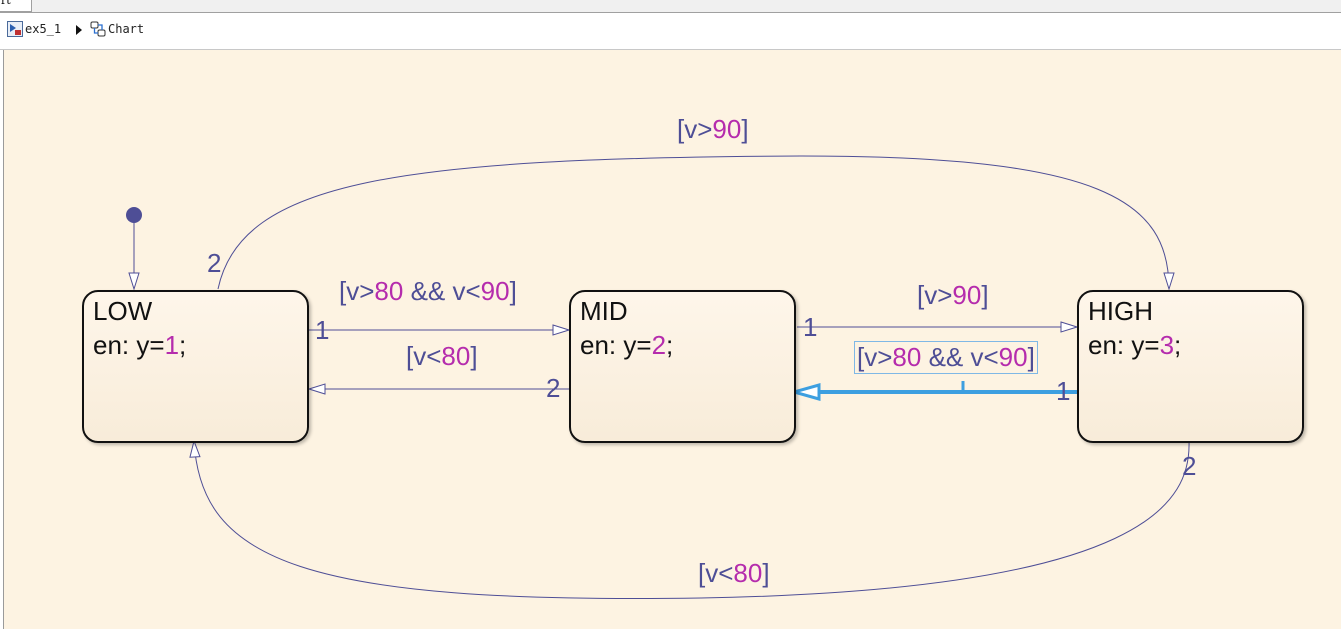  I want to click on state-entry-action: en: y=1;, so click(139, 345).